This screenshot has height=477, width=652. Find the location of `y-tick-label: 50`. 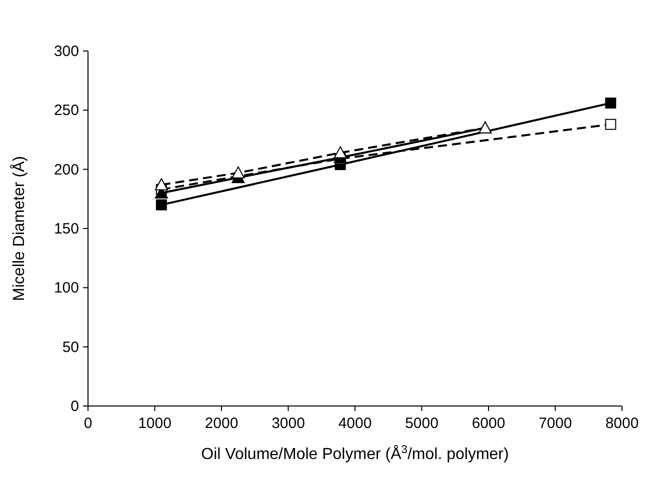

y-tick-label: 50 is located at coordinates (70, 347).